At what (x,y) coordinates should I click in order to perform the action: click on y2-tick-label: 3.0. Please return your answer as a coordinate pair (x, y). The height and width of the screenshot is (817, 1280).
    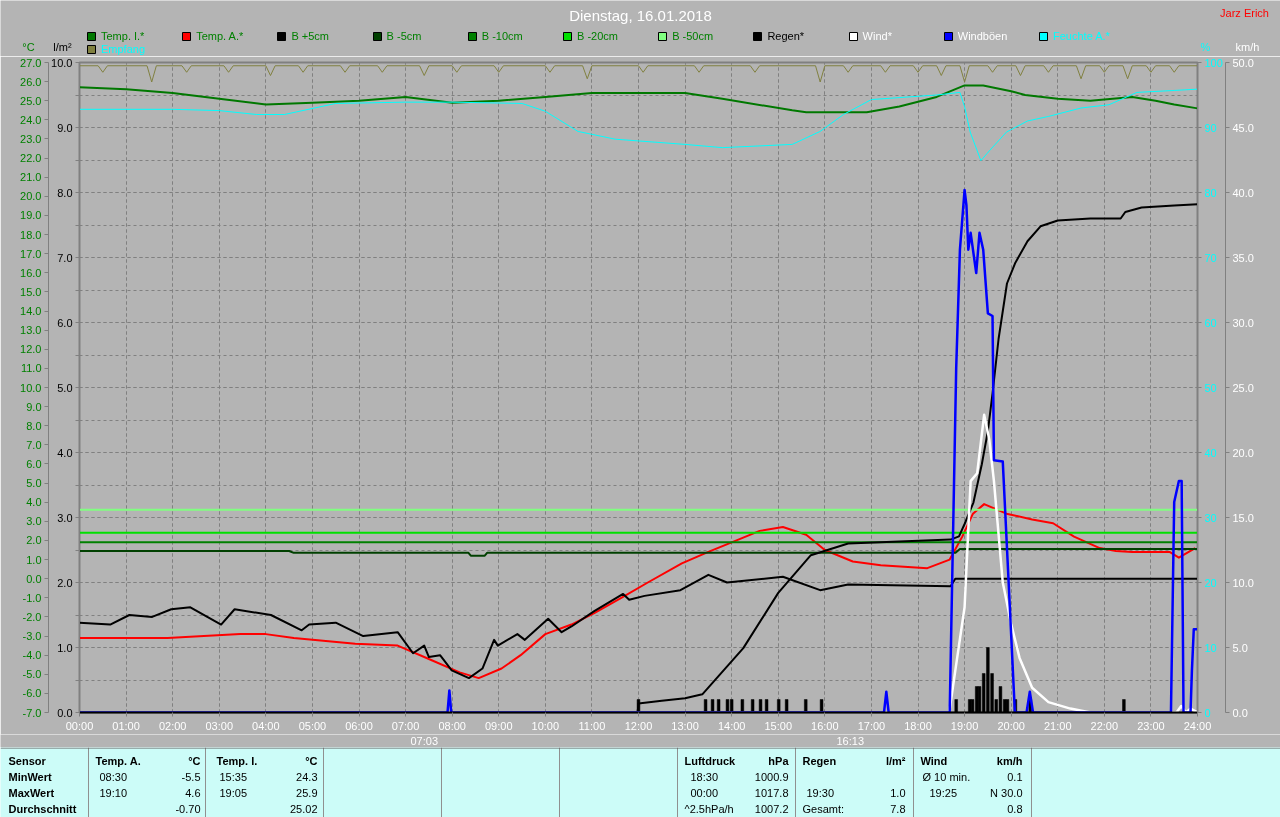
    Looking at the image, I should click on (34, 521).